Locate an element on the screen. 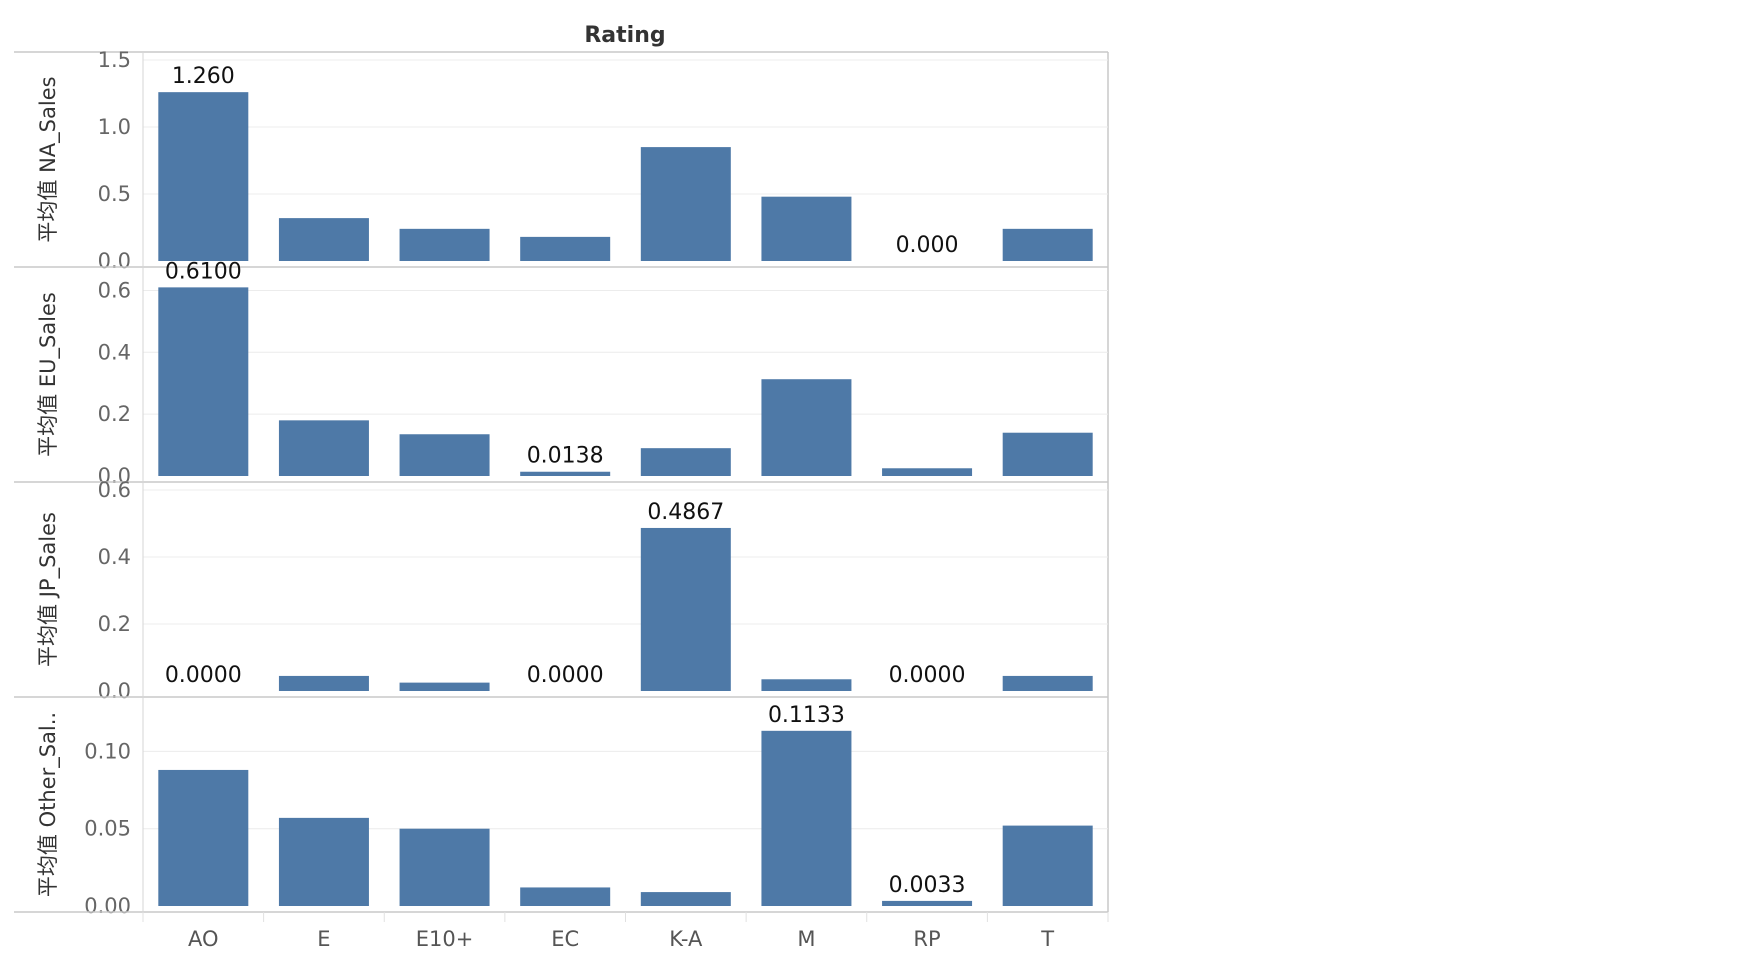 The height and width of the screenshot is (958, 1758). data-label-NA_Sales-RP: 0.000 is located at coordinates (927, 245).